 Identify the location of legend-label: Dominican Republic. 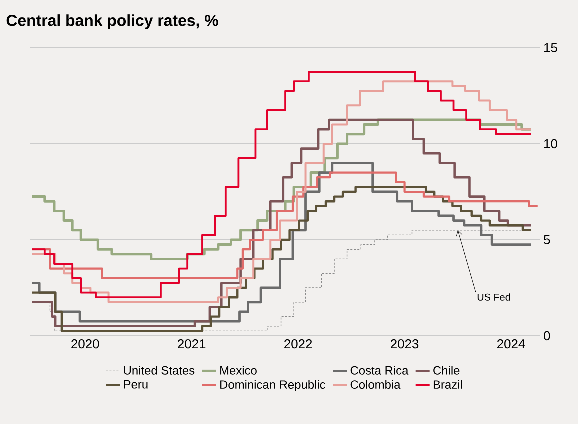
(273, 386).